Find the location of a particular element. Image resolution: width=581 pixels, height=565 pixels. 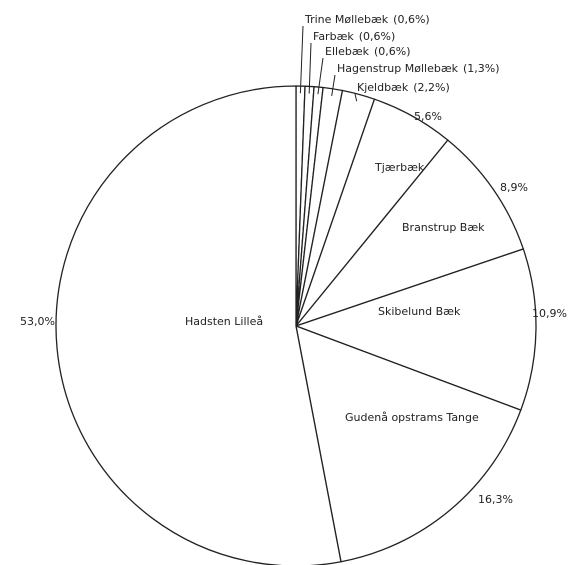

slice-label: Kjeldbæk (2,2%) is located at coordinates (403, 87).